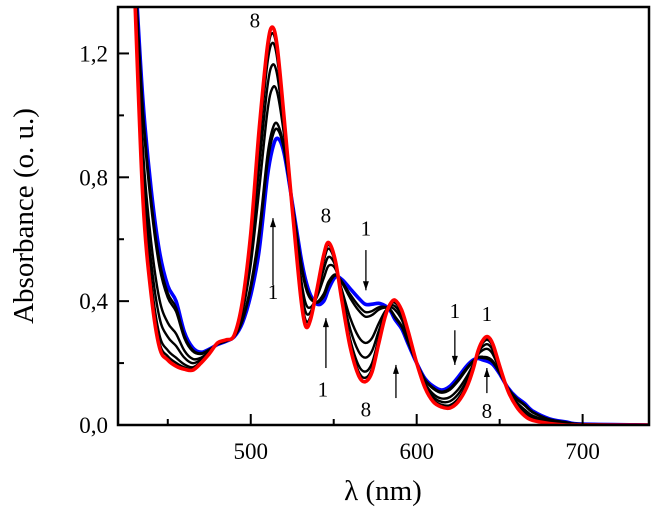 The image size is (663, 511). I want to click on x-tick-label: 600, so click(416, 451).